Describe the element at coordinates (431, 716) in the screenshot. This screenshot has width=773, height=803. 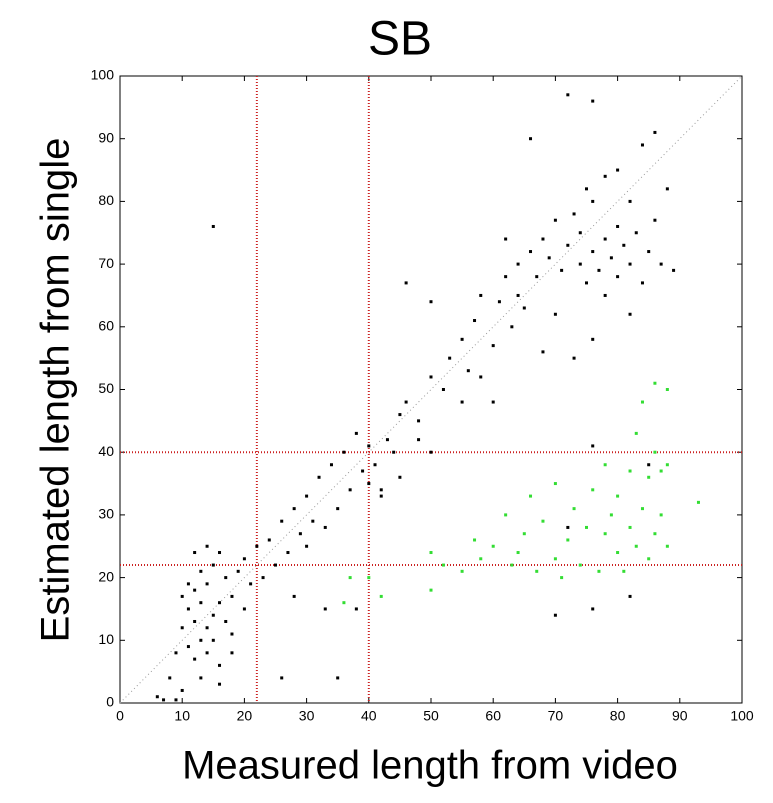
I see `x-tick-label: 50` at that location.